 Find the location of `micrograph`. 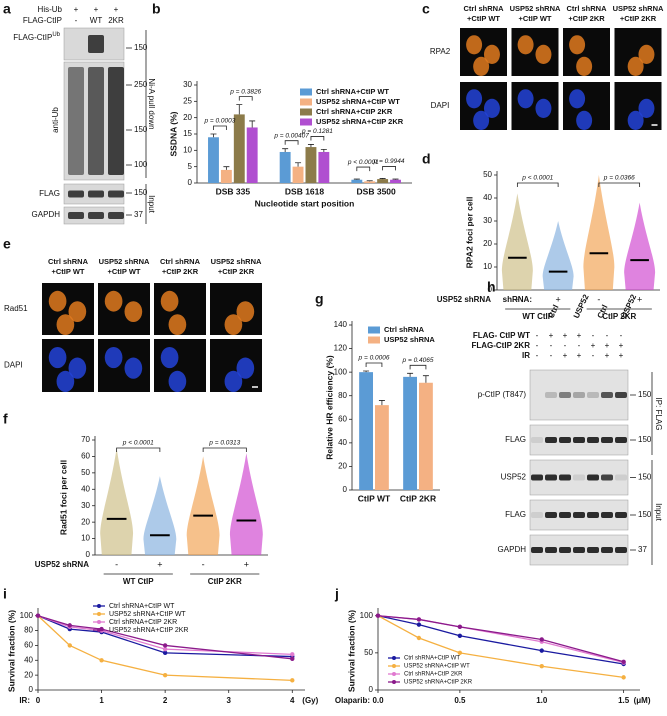

micrograph is located at coordinates (124, 309).